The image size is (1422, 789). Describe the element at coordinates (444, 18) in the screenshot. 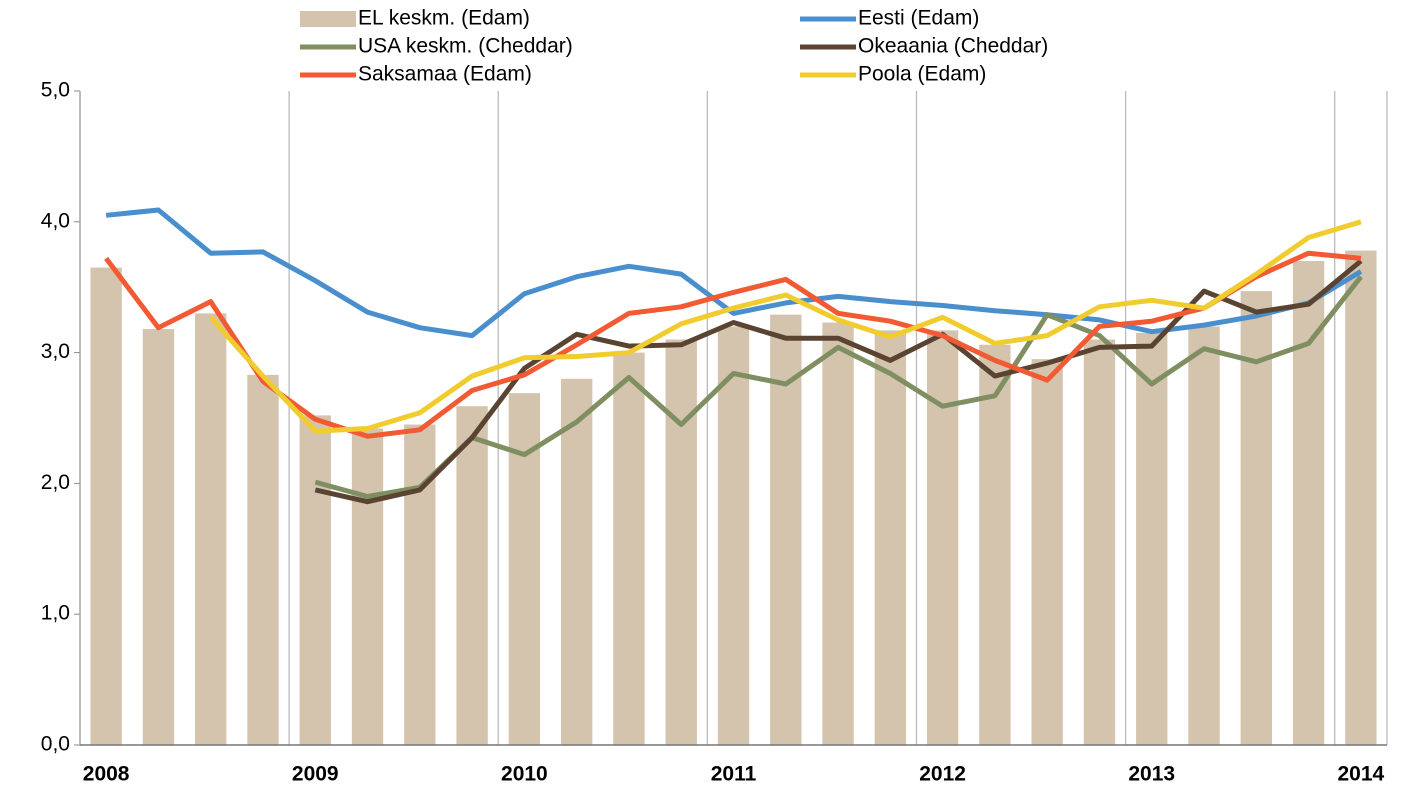

I see `legend-label: EL keskm. (Edam)` at that location.